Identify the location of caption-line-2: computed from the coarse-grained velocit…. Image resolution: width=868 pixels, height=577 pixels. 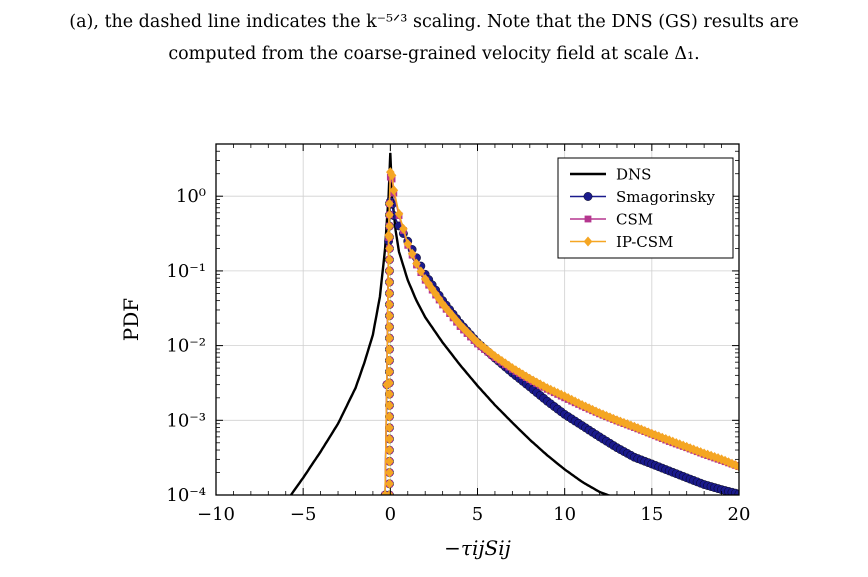
(434, 54).